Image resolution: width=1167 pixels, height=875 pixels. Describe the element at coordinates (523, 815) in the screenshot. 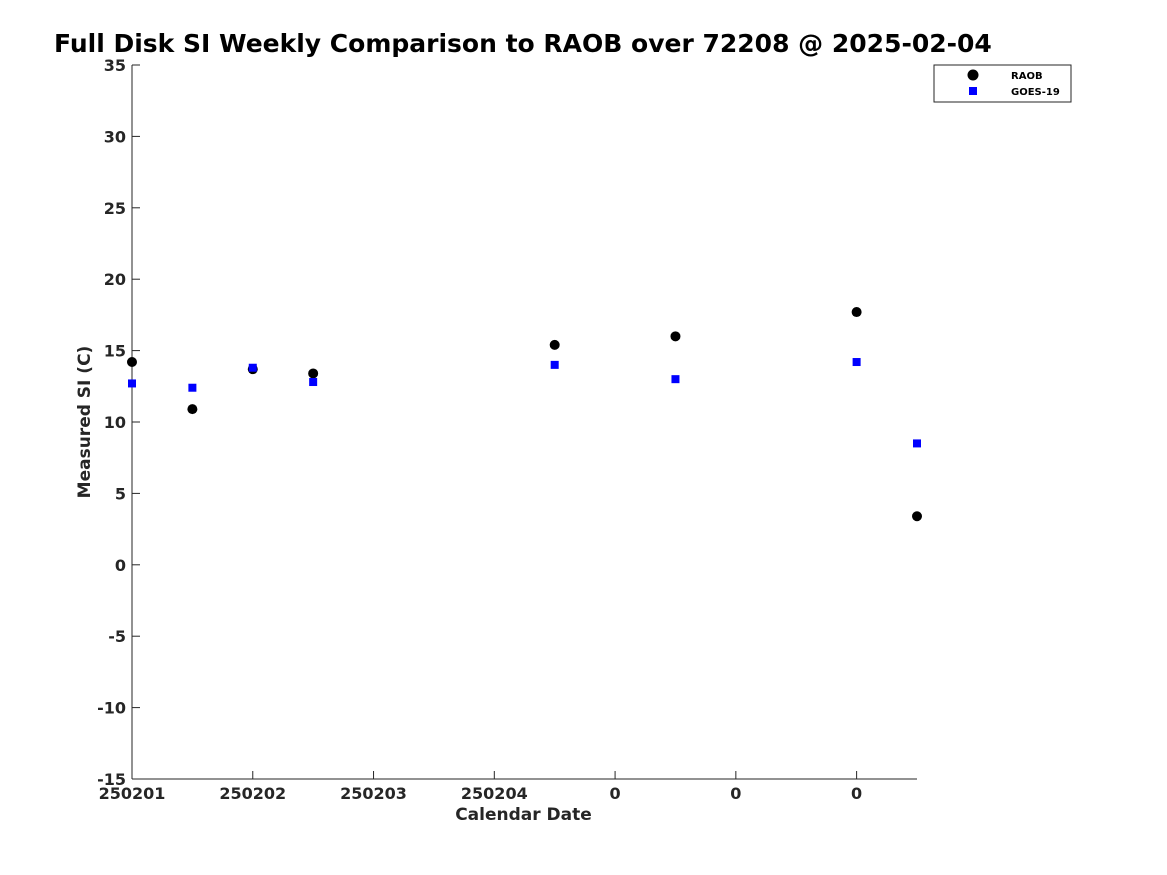

I see `x-axis-label: Calendar Date` at that location.